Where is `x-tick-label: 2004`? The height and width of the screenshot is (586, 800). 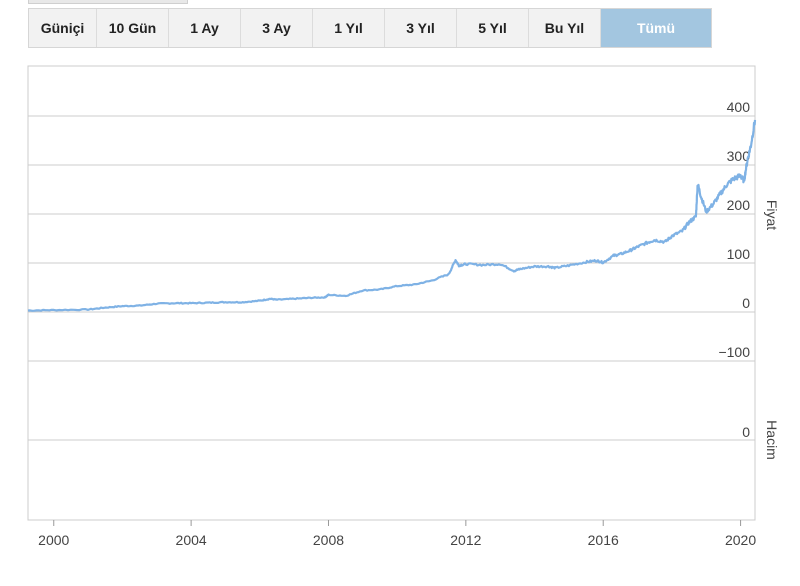 x-tick-label: 2004 is located at coordinates (191, 540).